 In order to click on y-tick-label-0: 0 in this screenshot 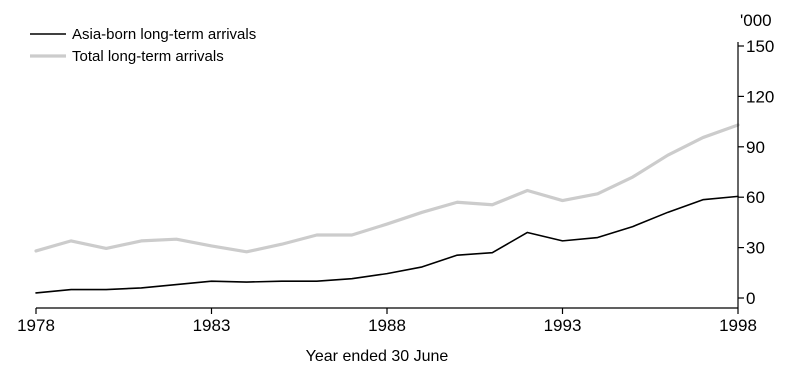, I will do `click(750, 298)`.